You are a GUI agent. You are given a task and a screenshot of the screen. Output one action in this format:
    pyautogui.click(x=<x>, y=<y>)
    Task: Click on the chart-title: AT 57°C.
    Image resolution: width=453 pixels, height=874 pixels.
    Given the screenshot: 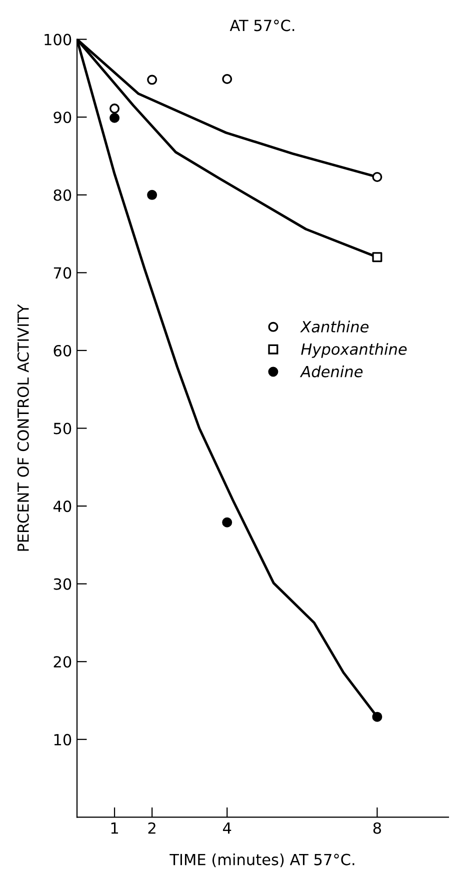 What is the action you would take?
    pyautogui.click(x=262, y=26)
    